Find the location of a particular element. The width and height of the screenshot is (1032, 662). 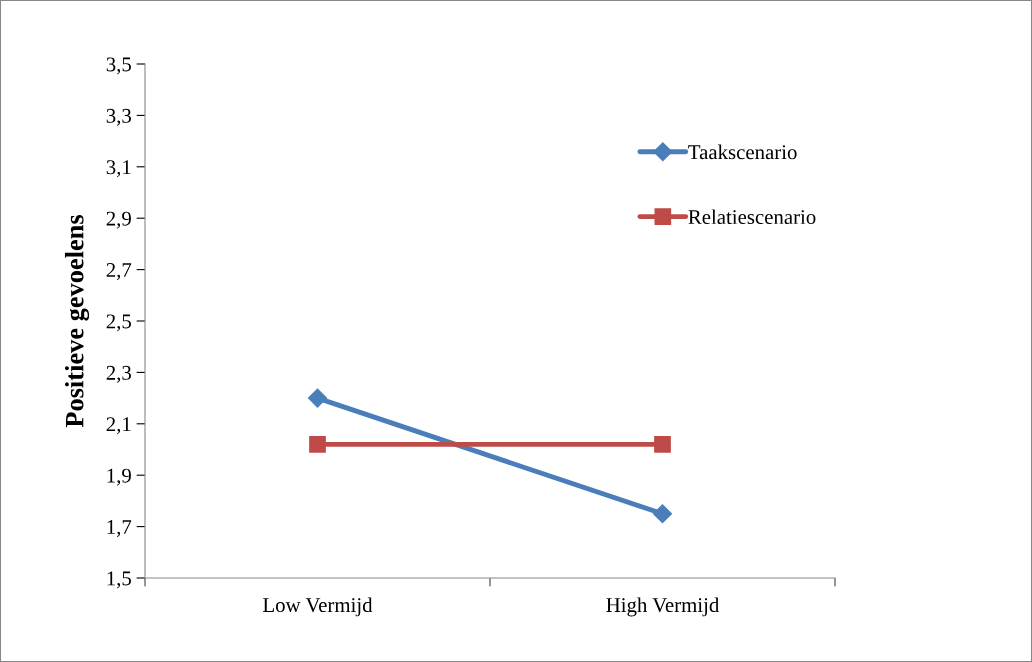

legend-label: Relatiescenario is located at coordinates (752, 217).